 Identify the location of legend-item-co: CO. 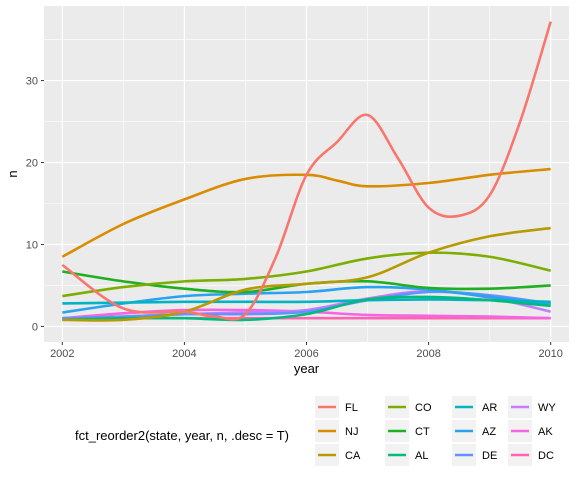
(408, 407).